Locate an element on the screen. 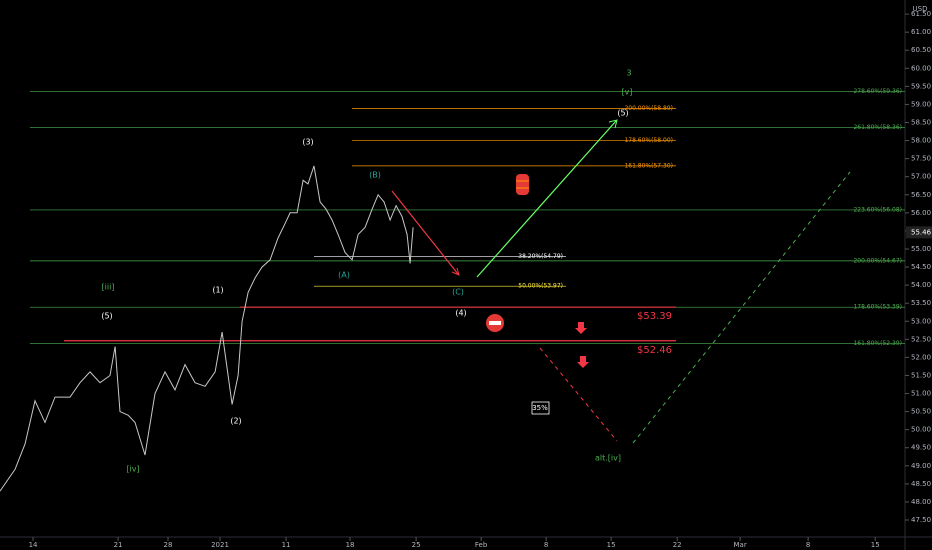 The width and height of the screenshot is (932, 550). wave-label: (4) is located at coordinates (460, 313).